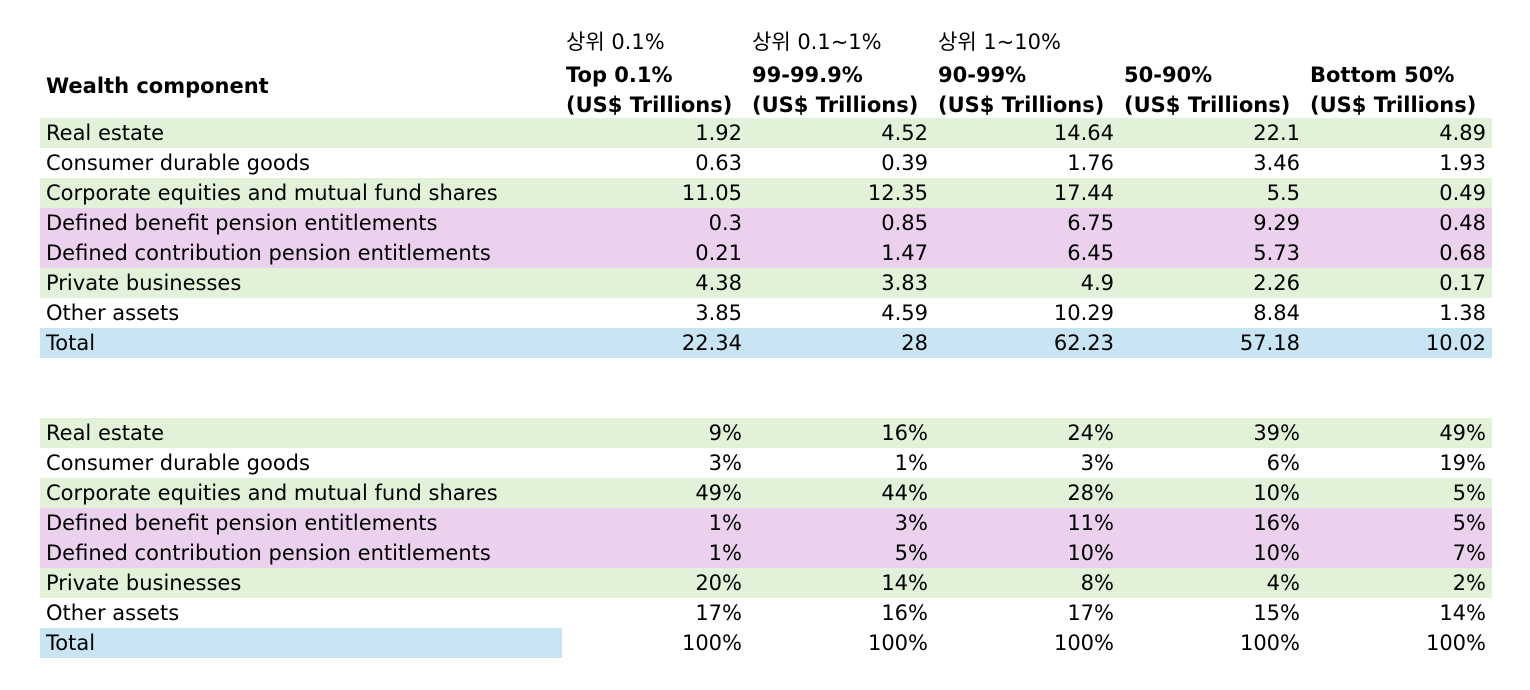  I want to click on cell-value: 5.5, so click(1283, 193).